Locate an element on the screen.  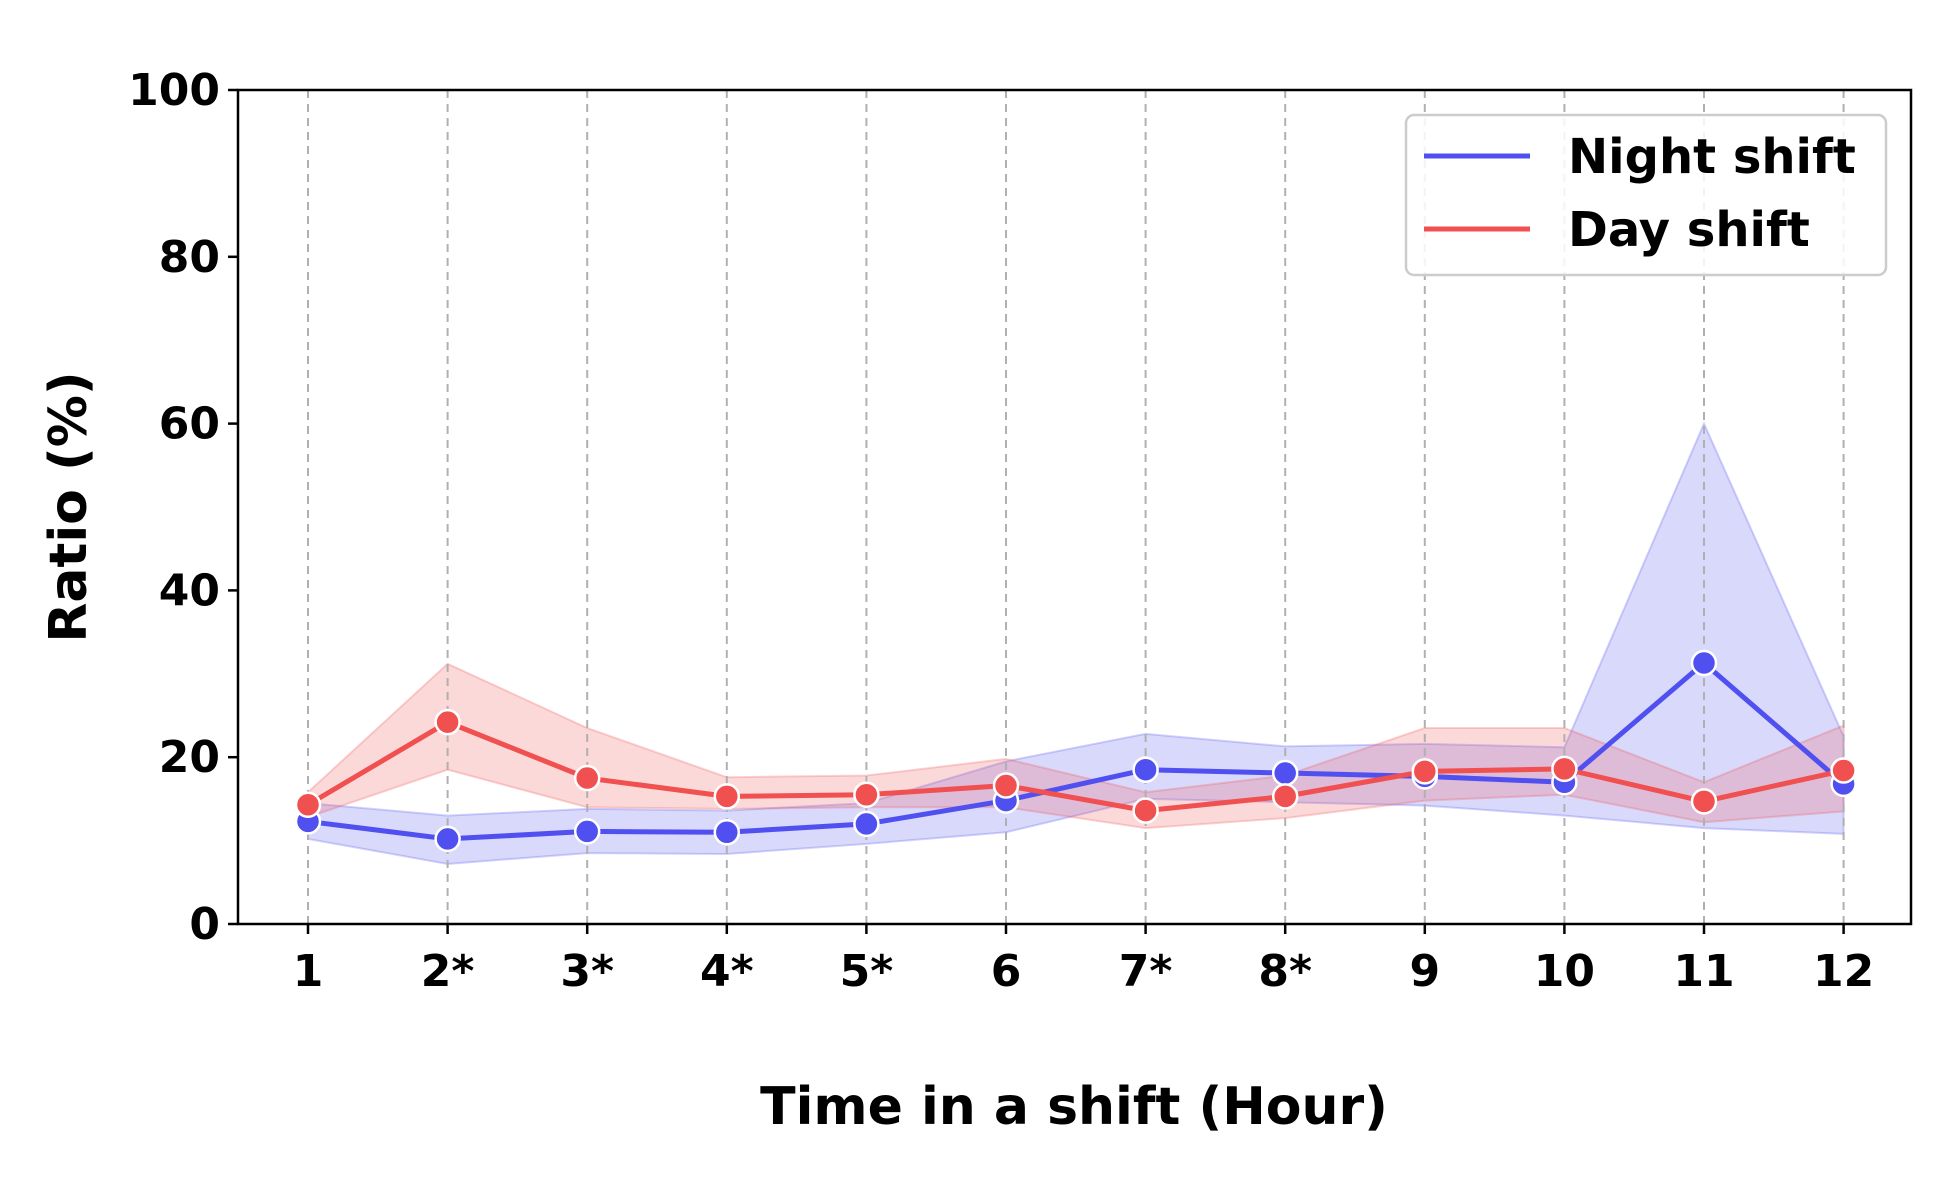
x-tick-label: 2* is located at coordinates (448, 971).